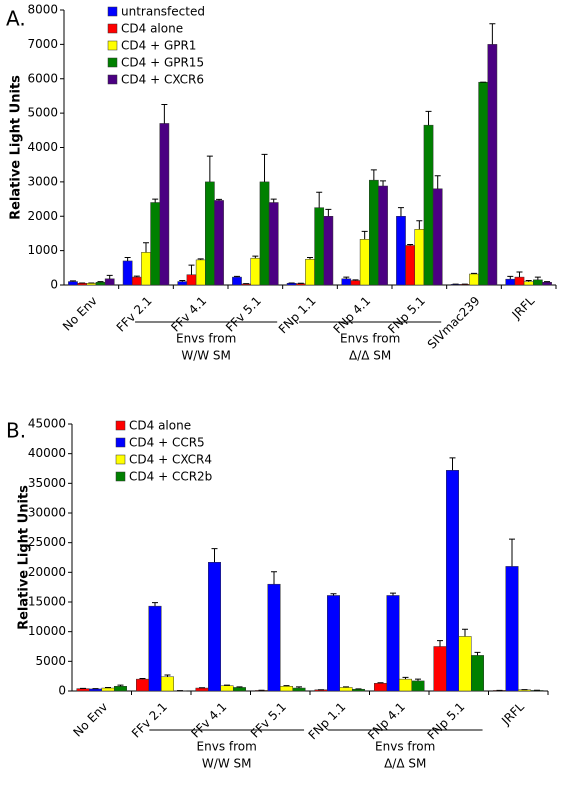 The width and height of the screenshot is (582, 800). What do you see at coordinates (47, 602) in the screenshot?
I see `y-tick-label: 15000` at bounding box center [47, 602].